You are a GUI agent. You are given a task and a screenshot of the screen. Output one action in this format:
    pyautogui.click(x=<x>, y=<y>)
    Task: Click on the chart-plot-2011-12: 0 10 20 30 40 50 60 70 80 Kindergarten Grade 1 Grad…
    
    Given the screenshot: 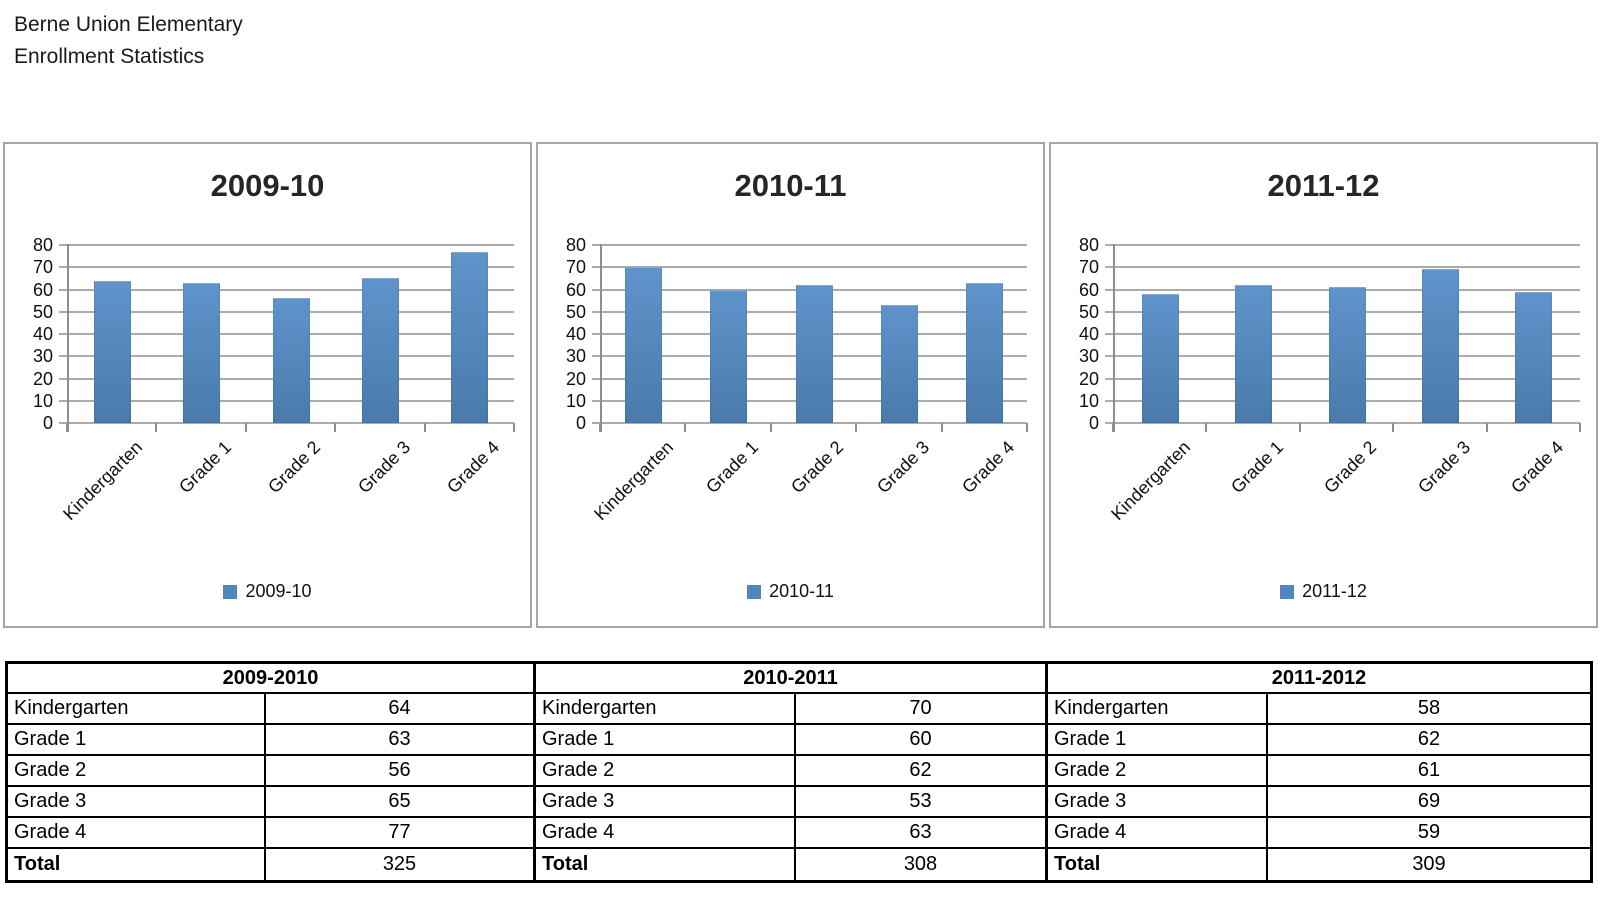 What is the action you would take?
    pyautogui.click(x=1330, y=380)
    